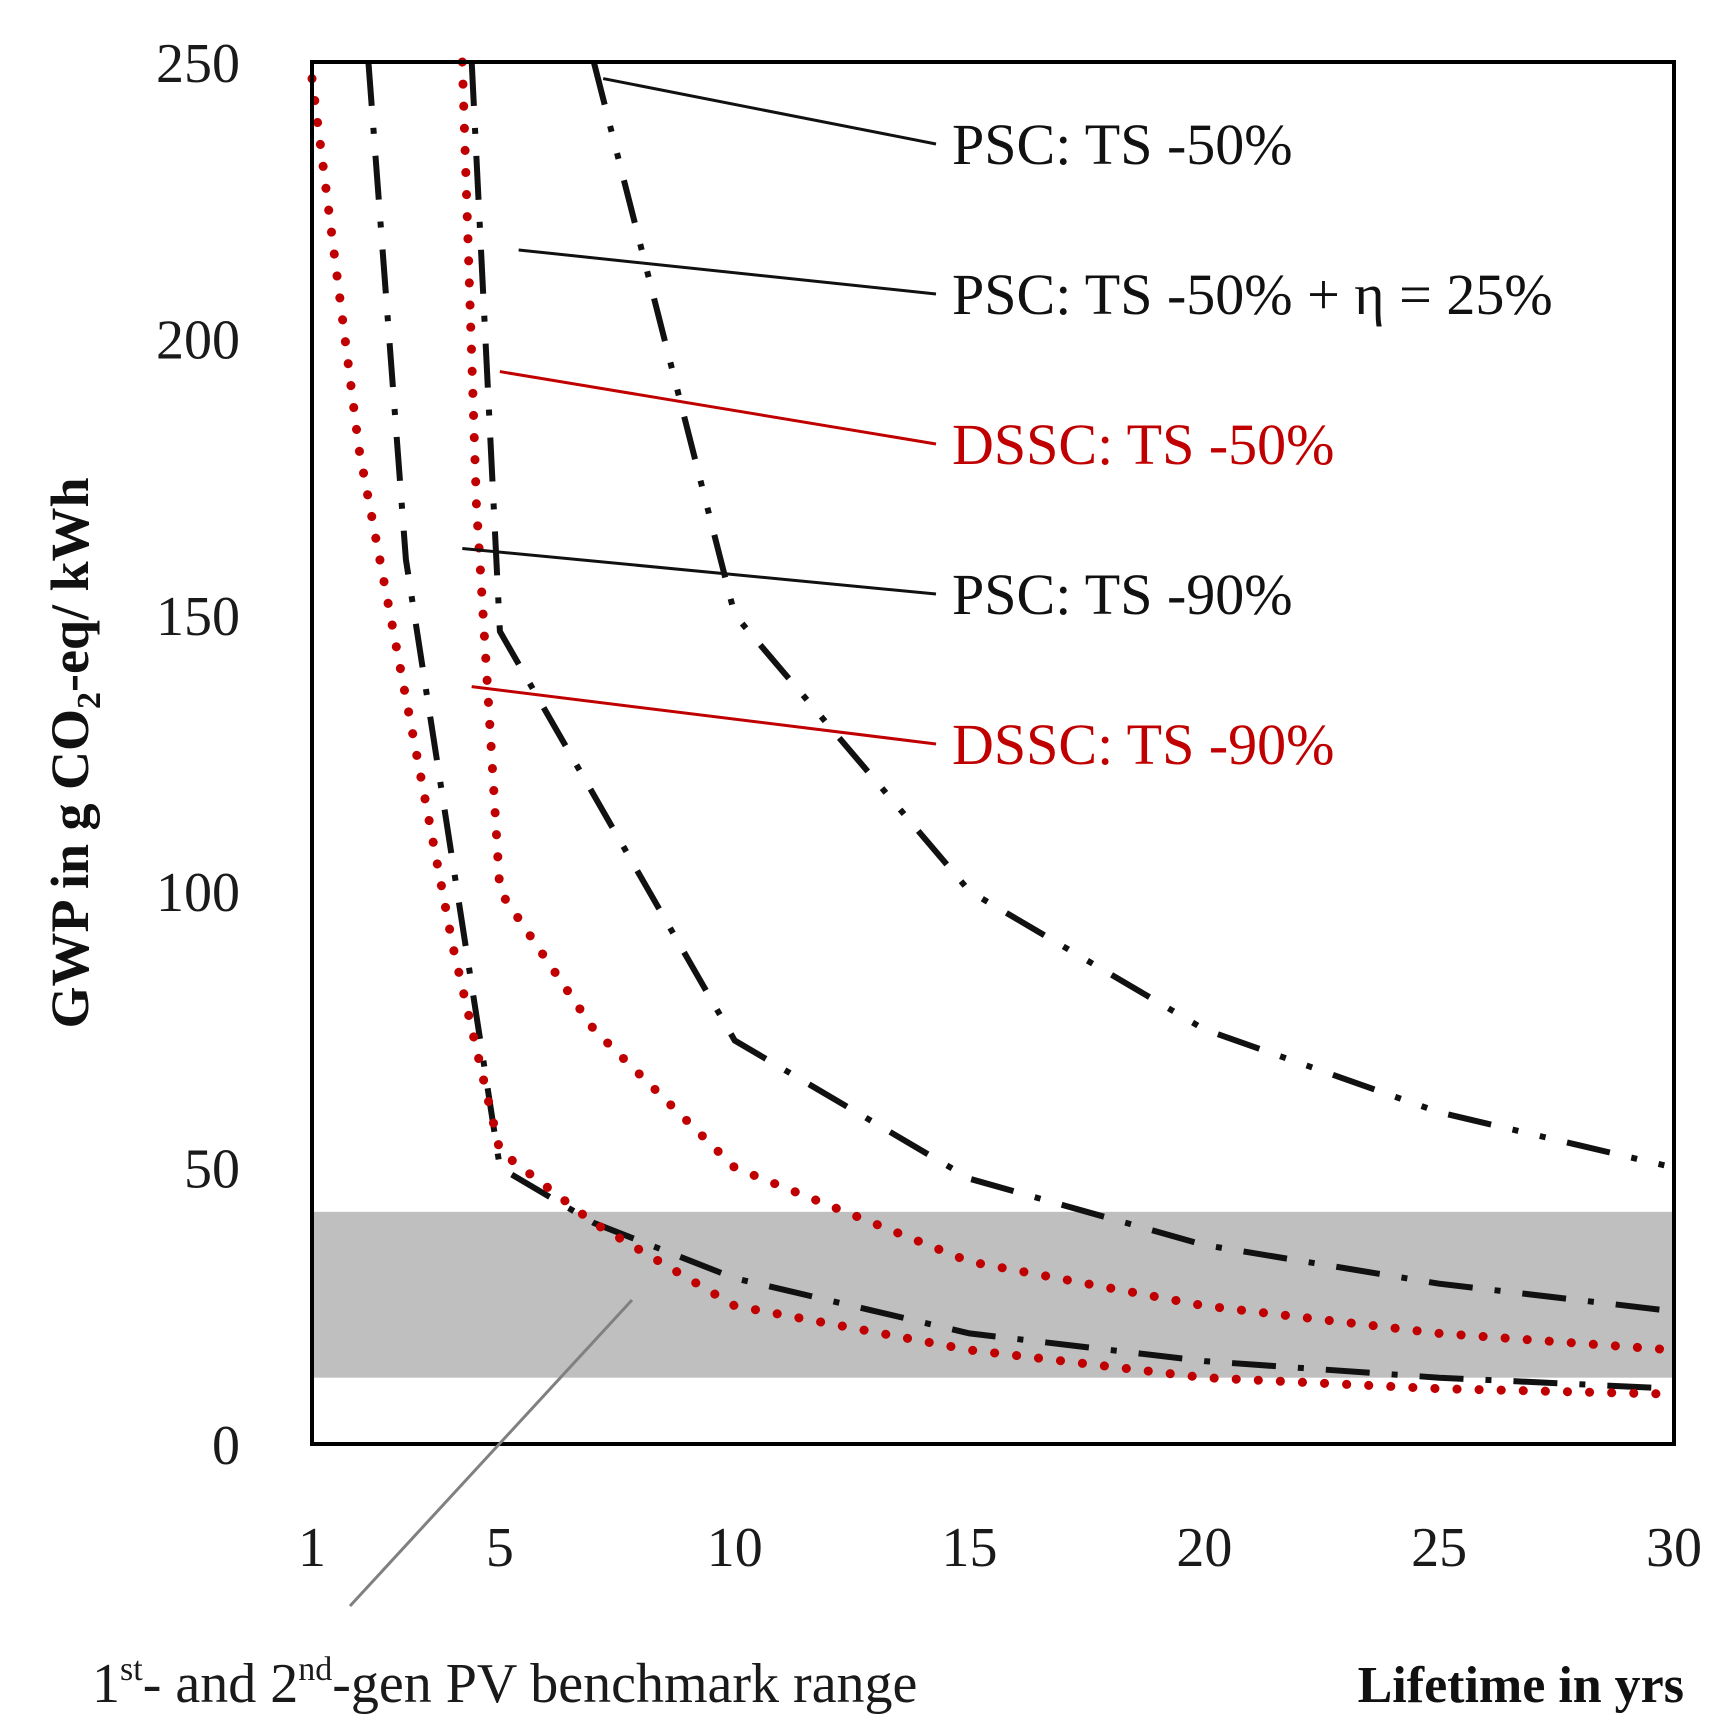  I want to click on x-tick-label: 25, so click(1439, 1548).